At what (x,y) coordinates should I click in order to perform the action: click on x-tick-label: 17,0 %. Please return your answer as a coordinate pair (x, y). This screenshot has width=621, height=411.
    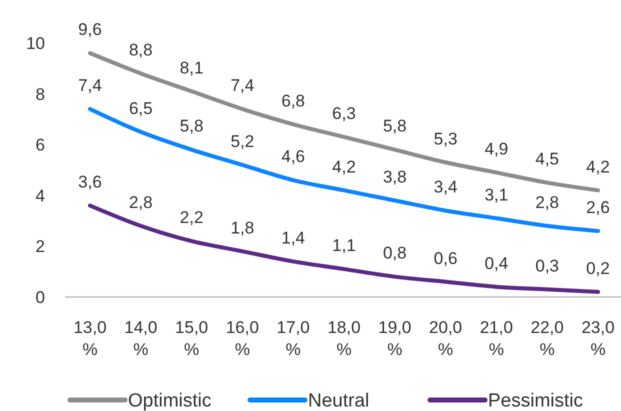
    Looking at the image, I should click on (293, 338).